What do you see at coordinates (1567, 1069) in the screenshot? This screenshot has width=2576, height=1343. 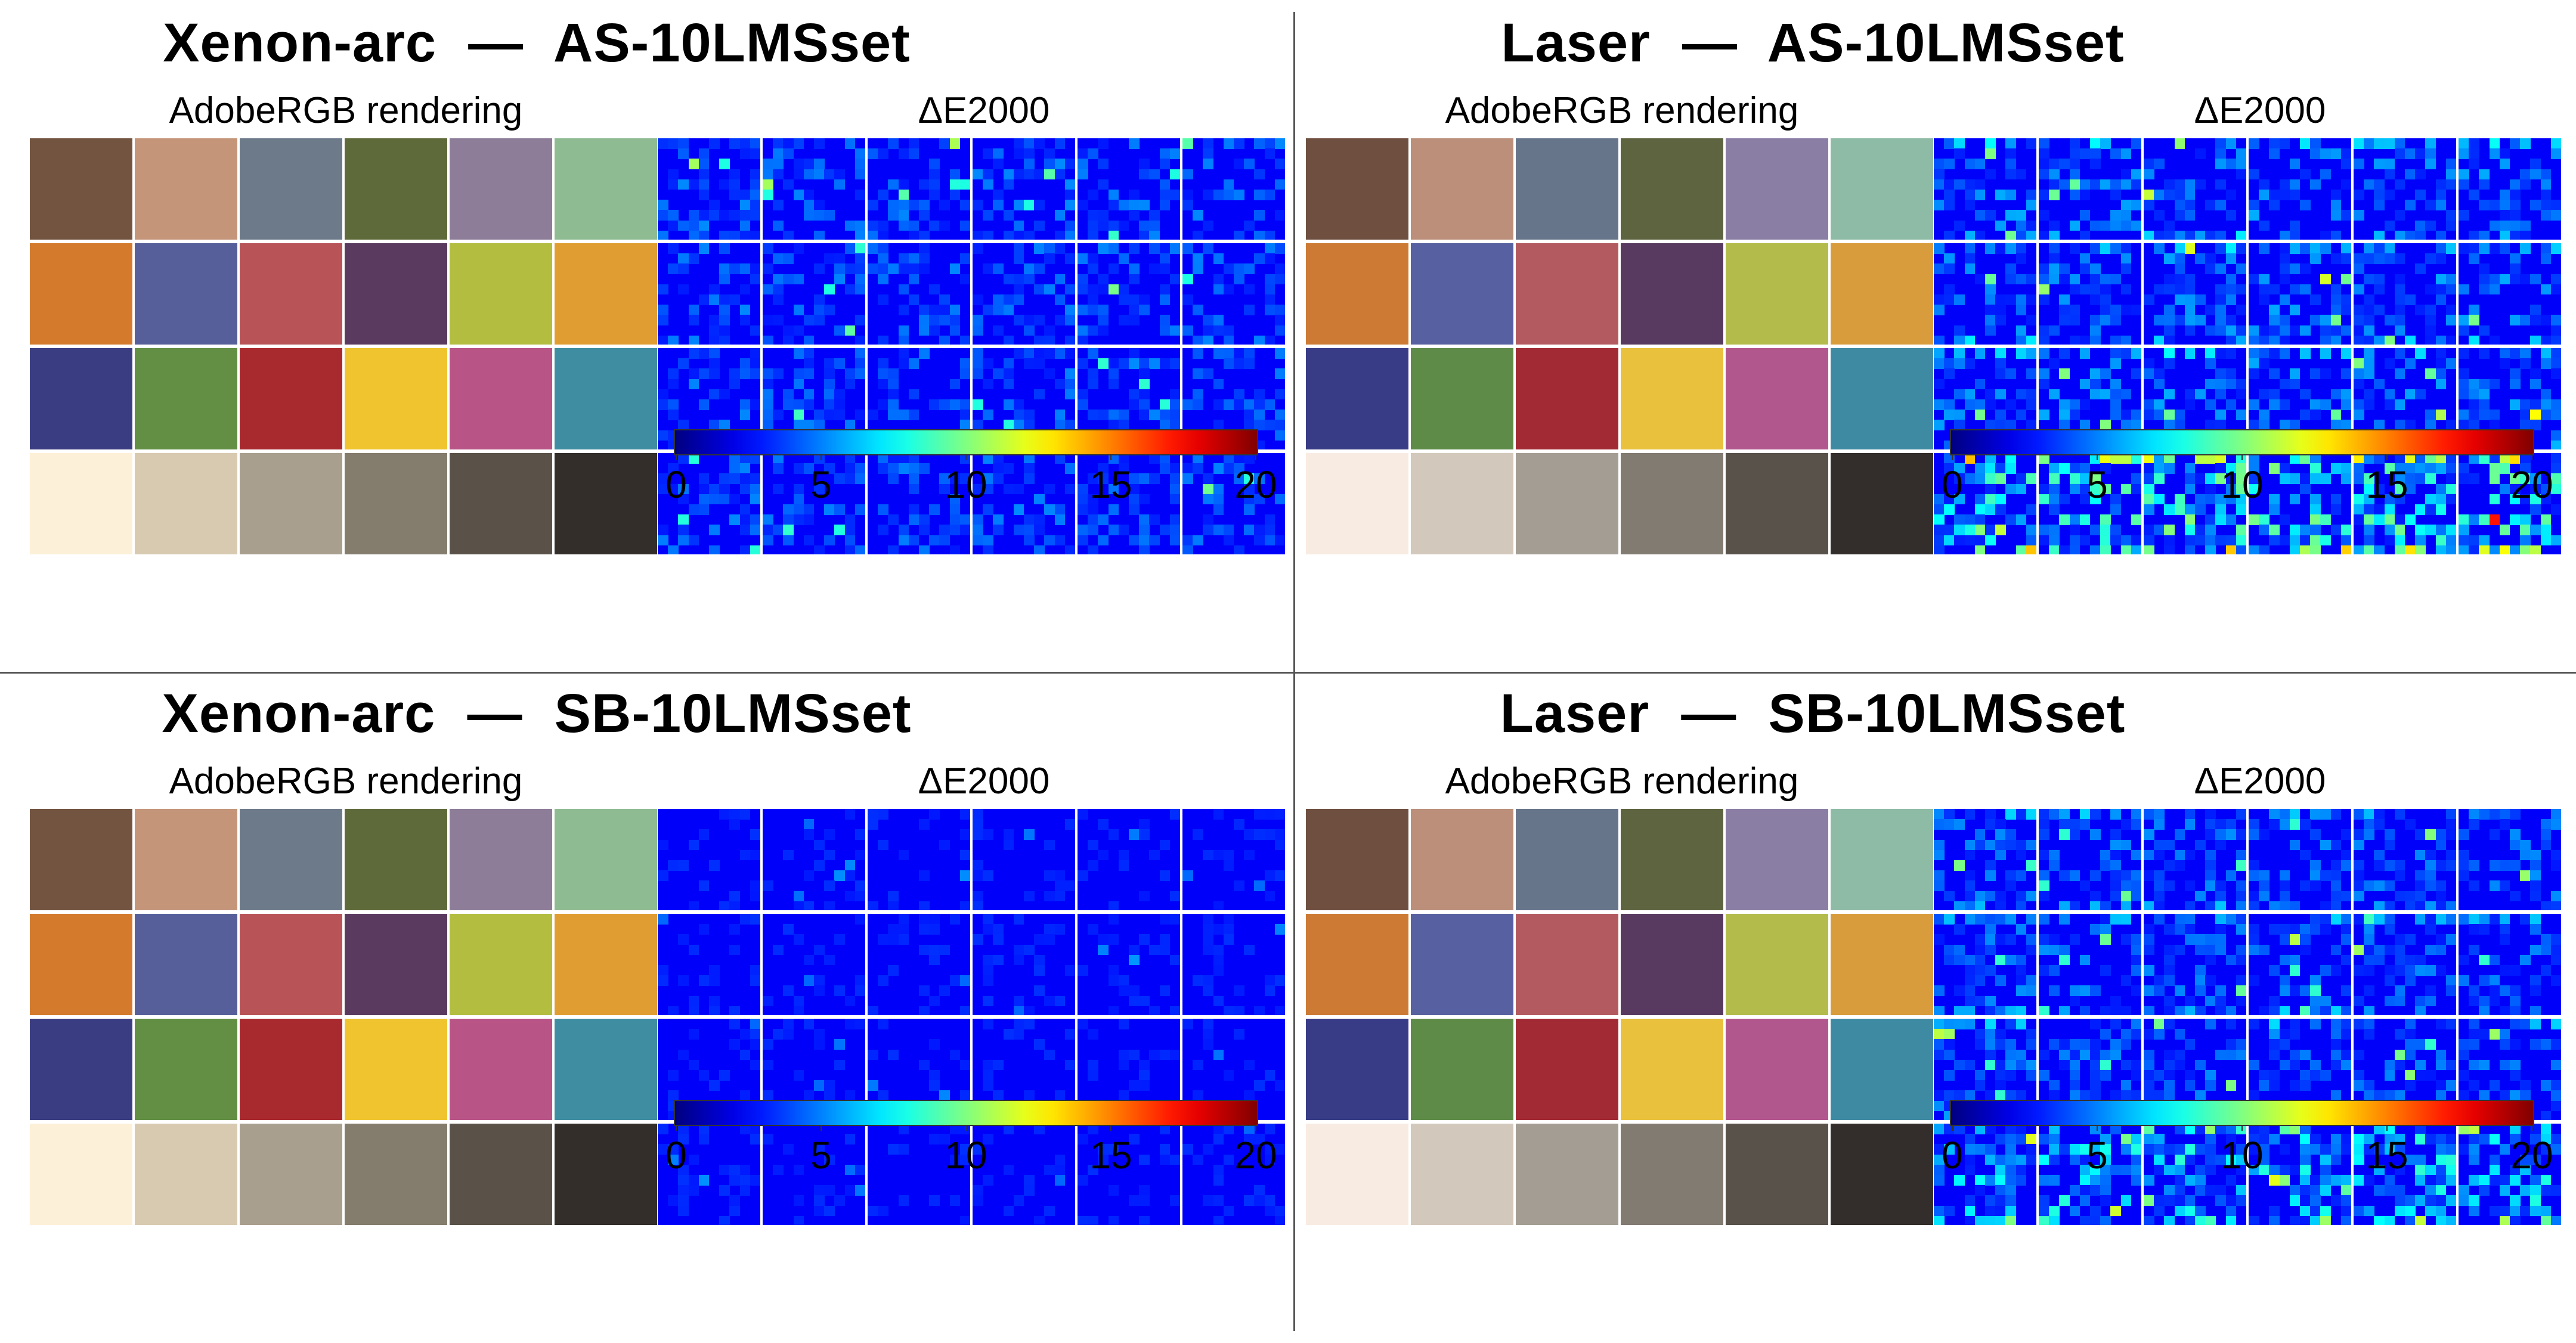 I see `color-patch-r3-c3` at bounding box center [1567, 1069].